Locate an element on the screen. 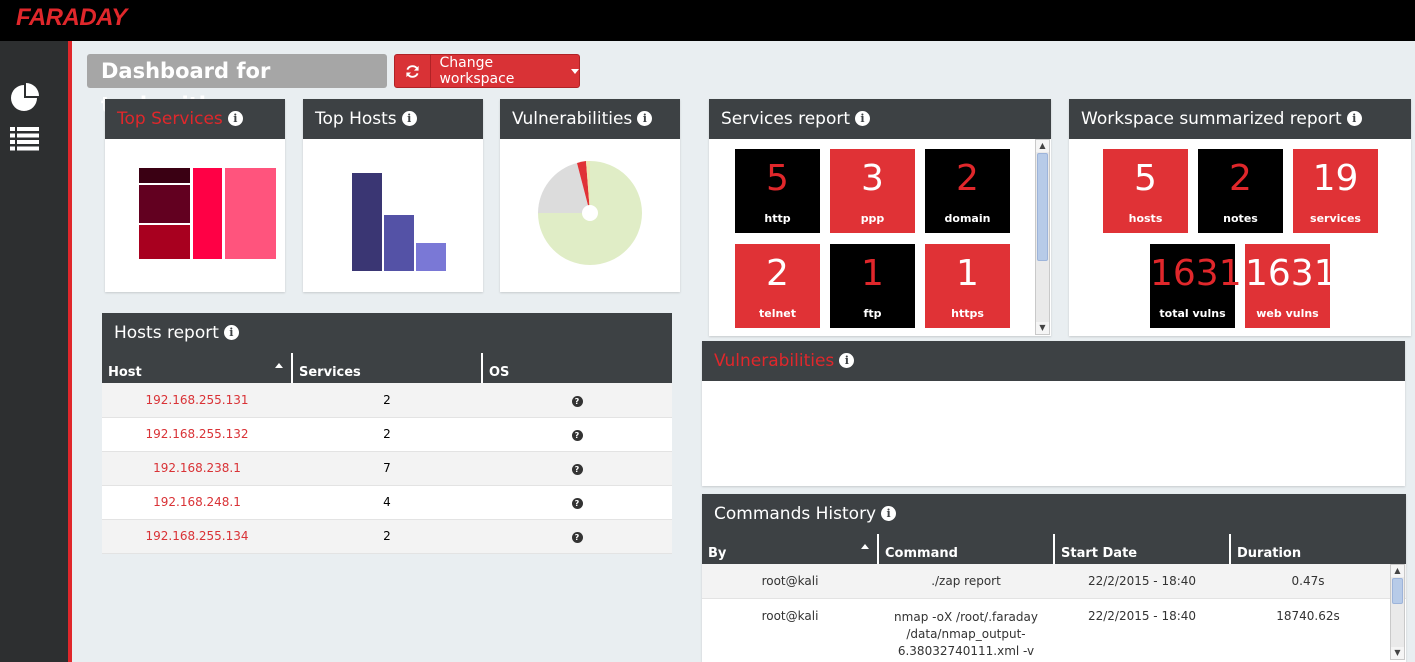 This screenshot has height=662, width=1415. pie-chart-icon is located at coordinates (25, 97).